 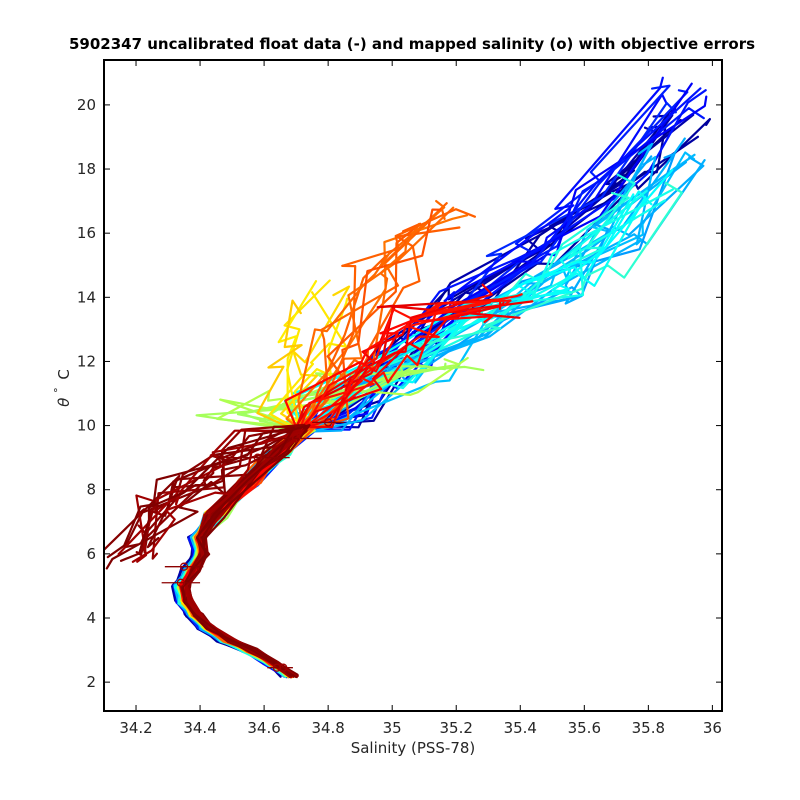 I want to click on y-tick-label: 8, so click(x=91, y=490).